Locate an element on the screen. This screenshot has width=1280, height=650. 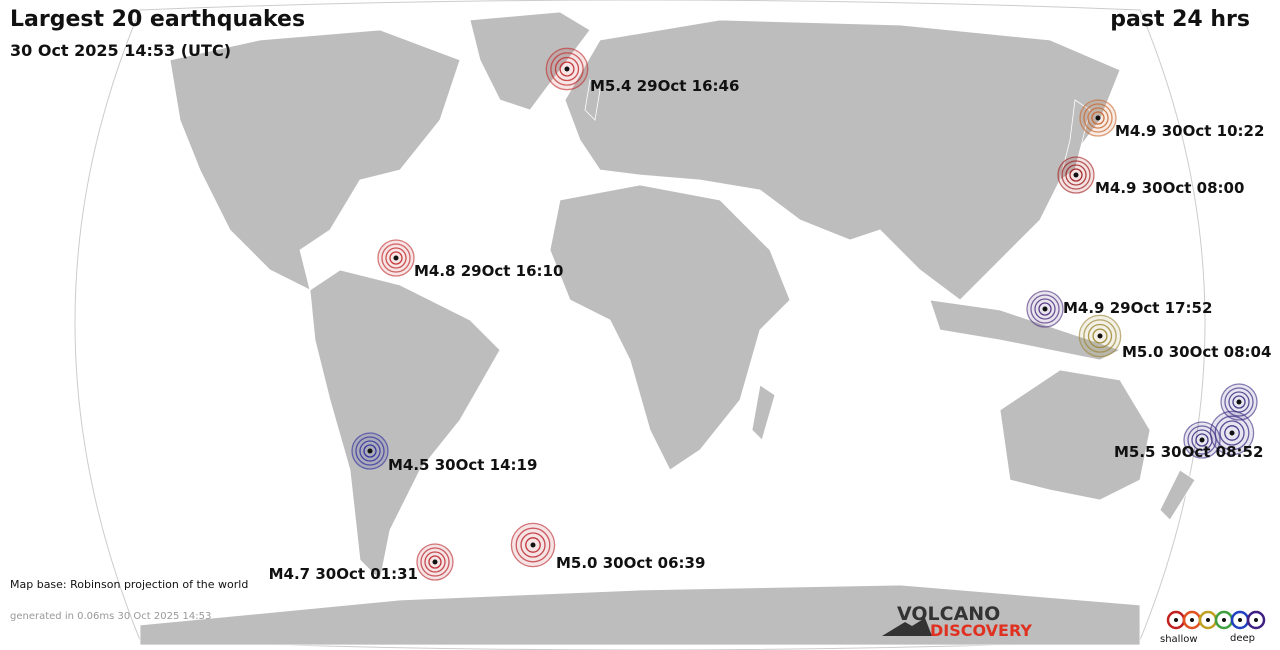
event-label: M5.0 30Oct 06:39 is located at coordinates (630, 563).